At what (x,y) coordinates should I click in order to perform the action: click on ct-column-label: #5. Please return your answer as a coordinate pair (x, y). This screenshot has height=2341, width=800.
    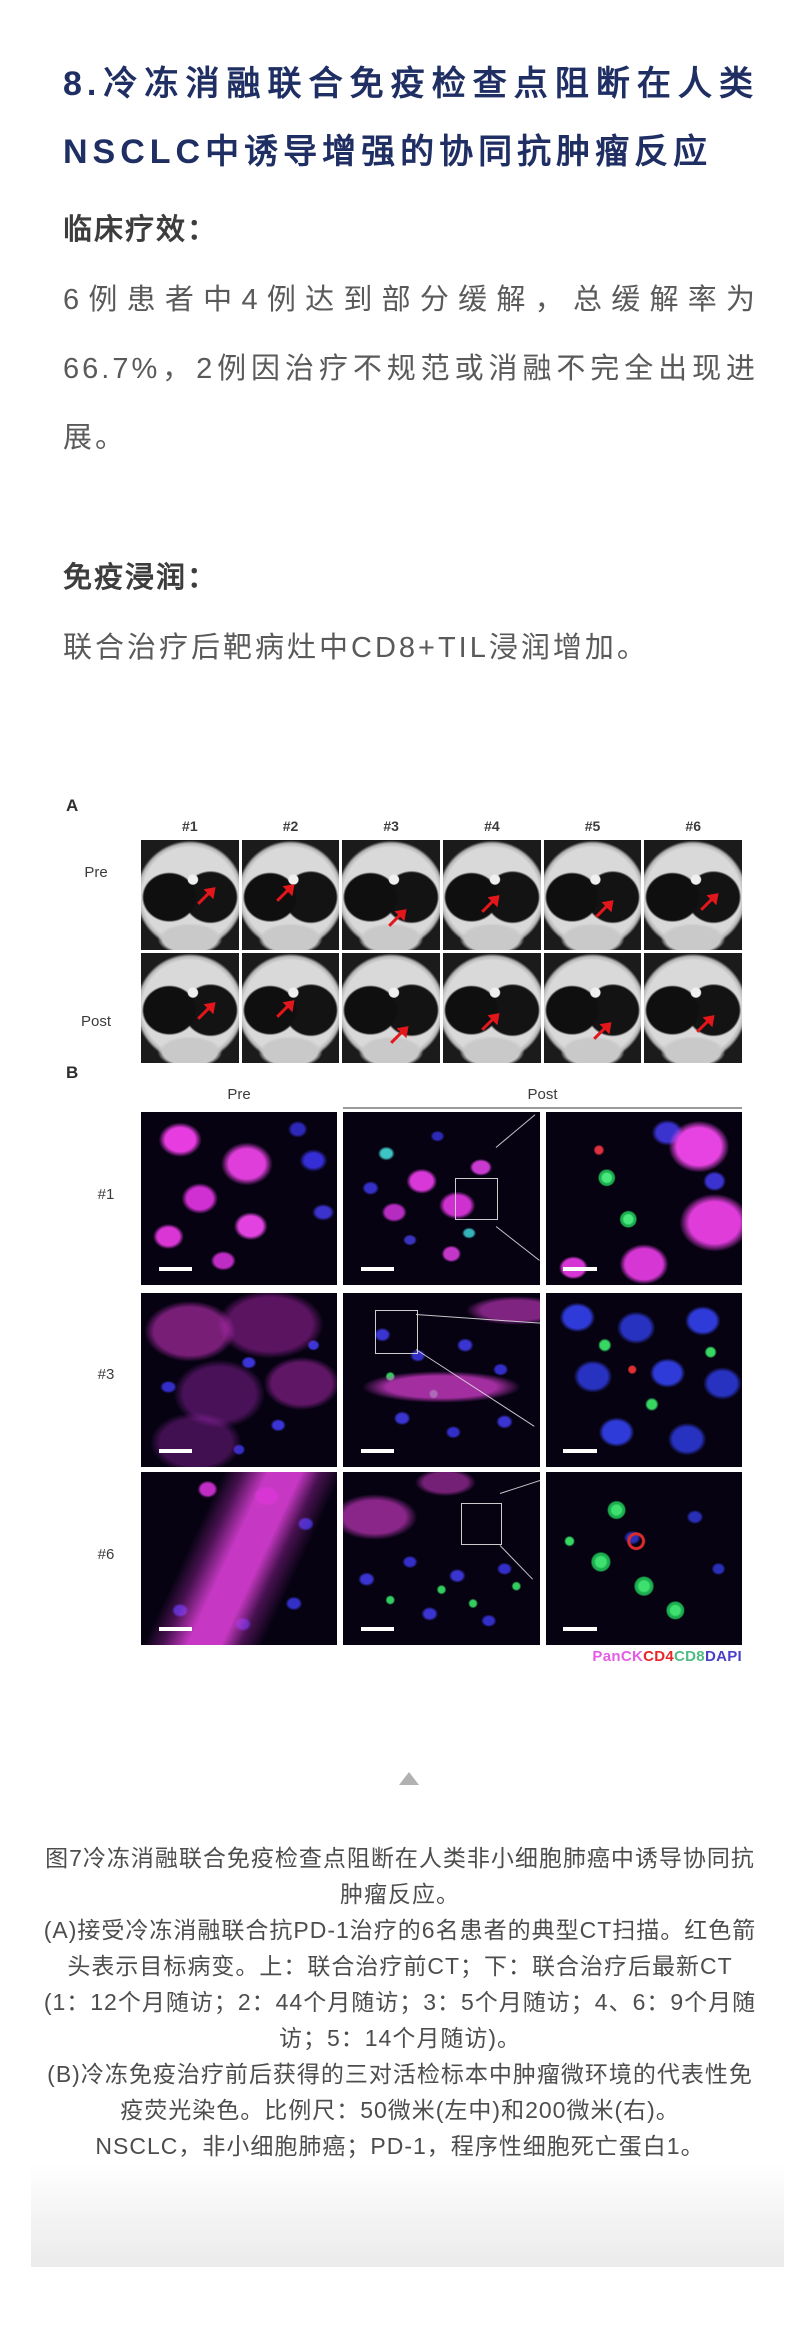
    Looking at the image, I should click on (592, 826).